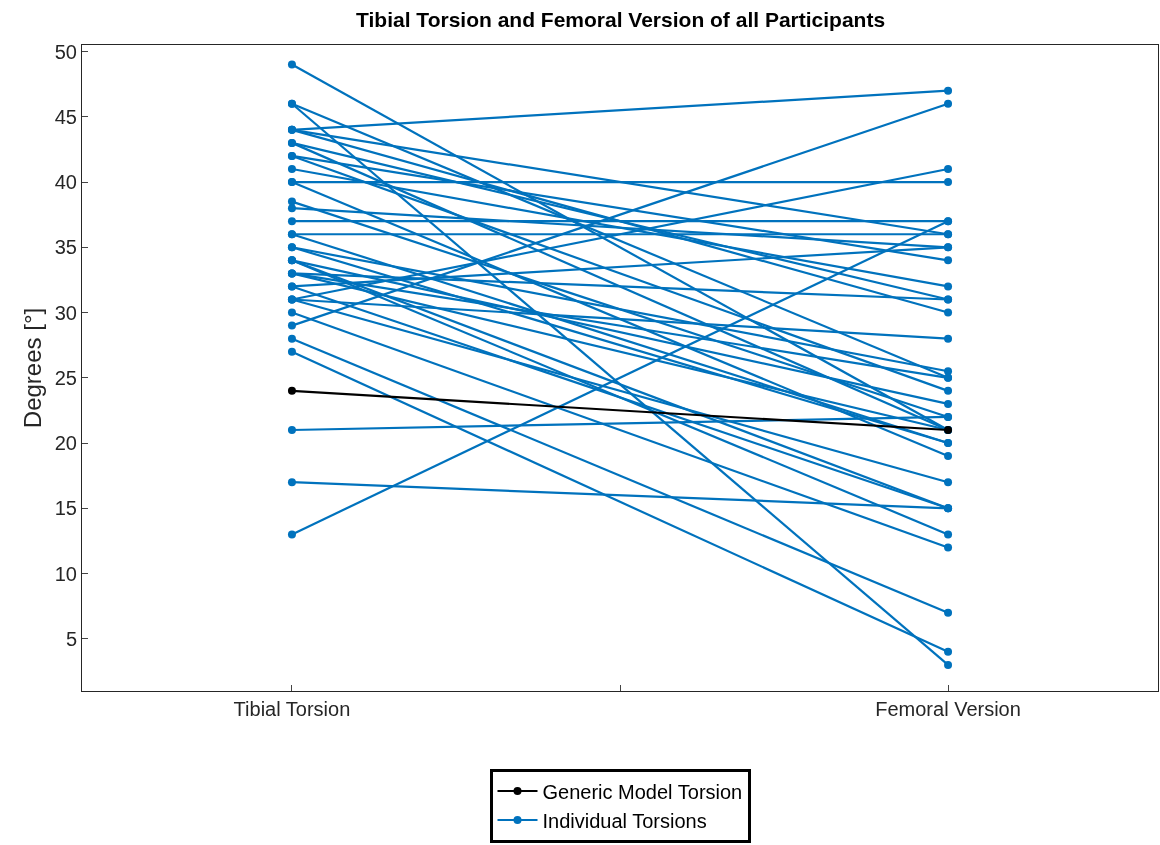  I want to click on legend-label: Generic Model Torsion, so click(642, 791).